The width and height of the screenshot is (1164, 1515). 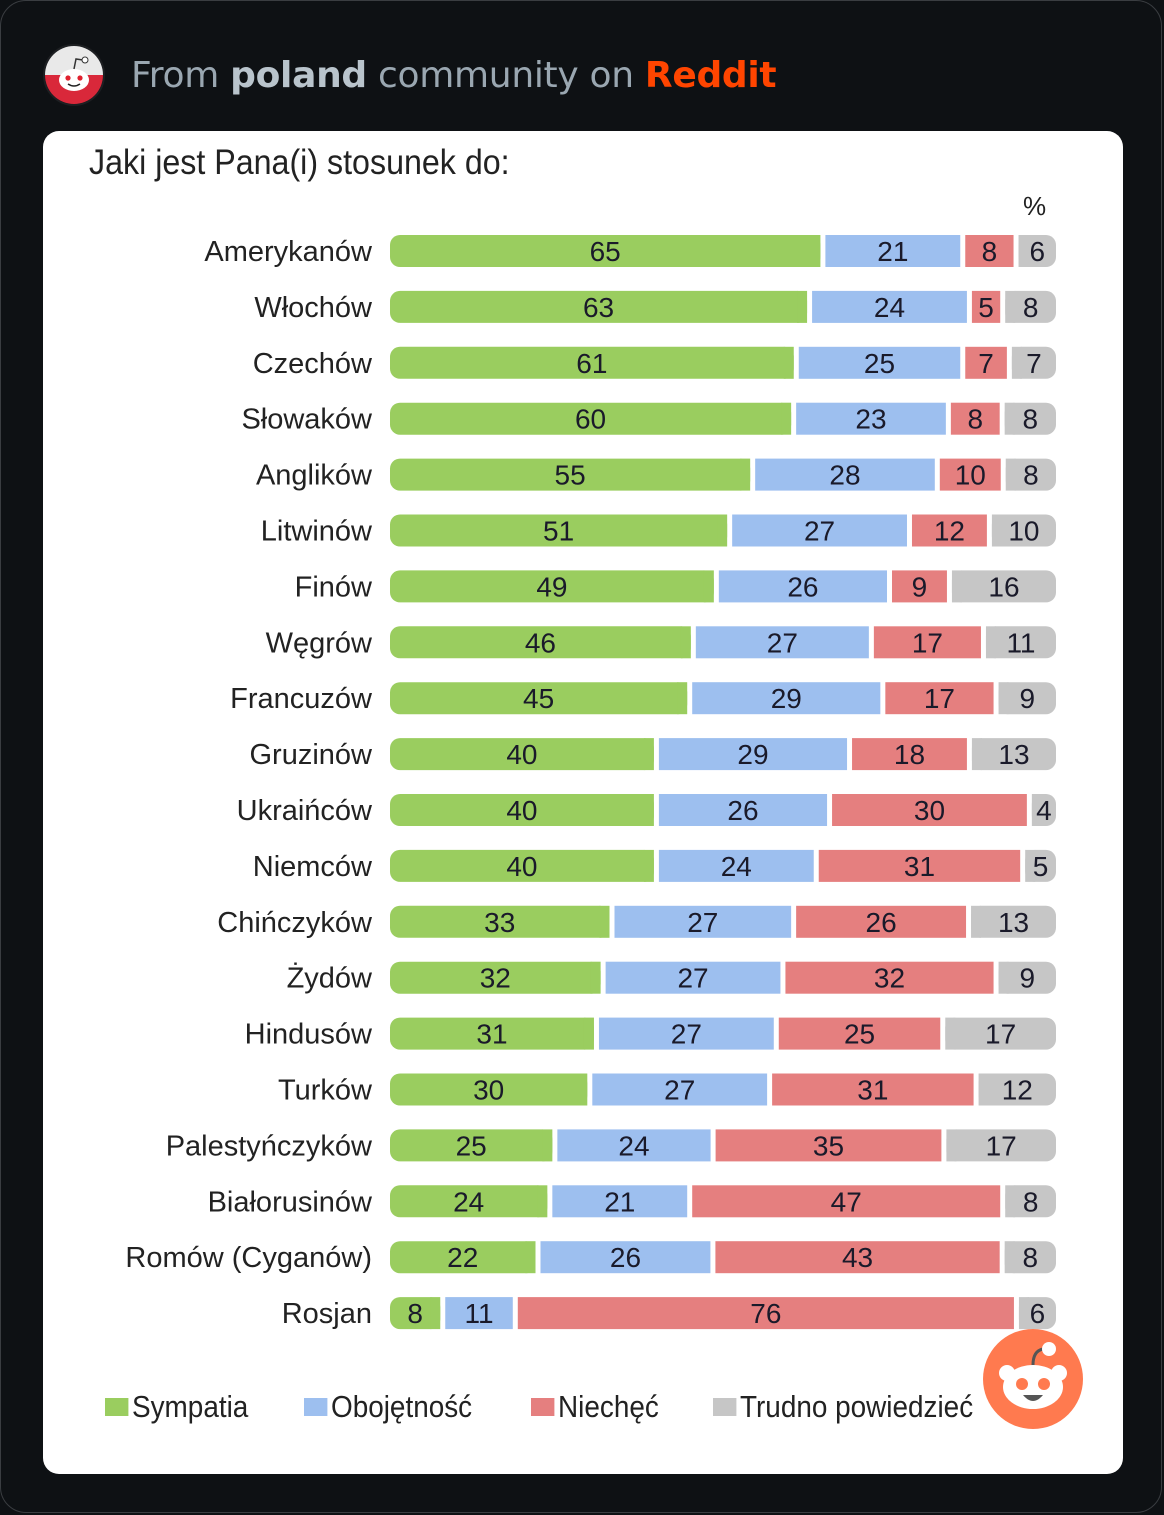 I want to click on data-label: 55, so click(x=570, y=475).